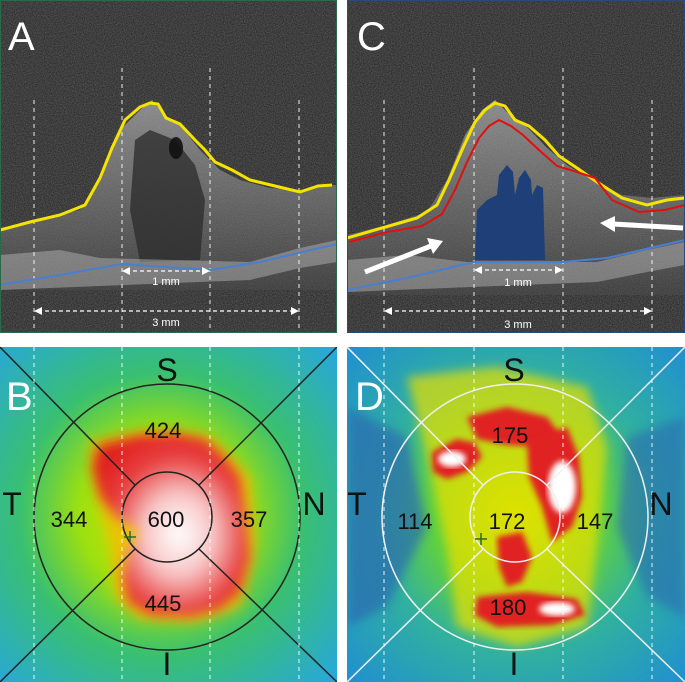  Describe the element at coordinates (163, 430) in the screenshot. I see `thickness-superior: 424` at that location.